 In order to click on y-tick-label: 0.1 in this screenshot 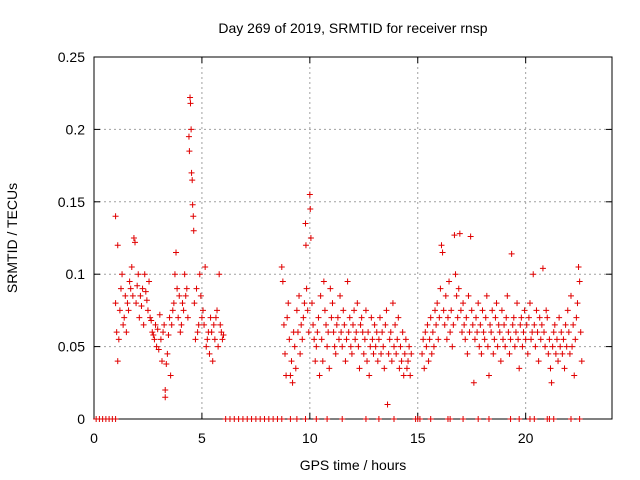, I will do `click(76, 274)`.